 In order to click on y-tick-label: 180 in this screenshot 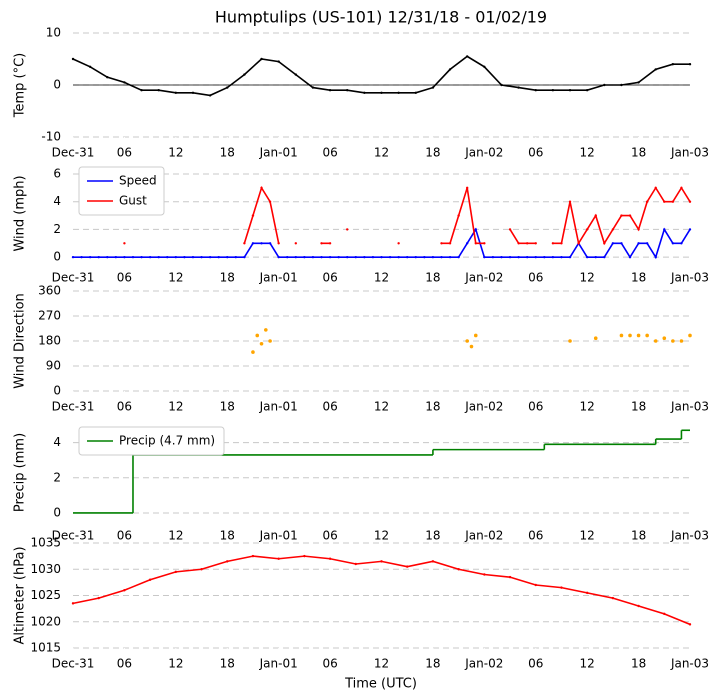, I will do `click(49, 341)`.